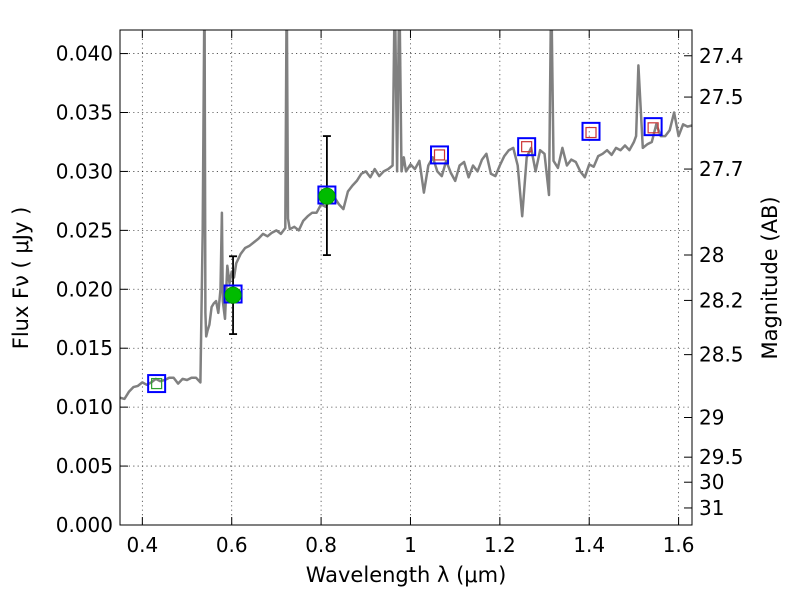 The width and height of the screenshot is (800, 600). Describe the element at coordinates (84, 525) in the screenshot. I see `y-tick-label: 0.000` at that location.